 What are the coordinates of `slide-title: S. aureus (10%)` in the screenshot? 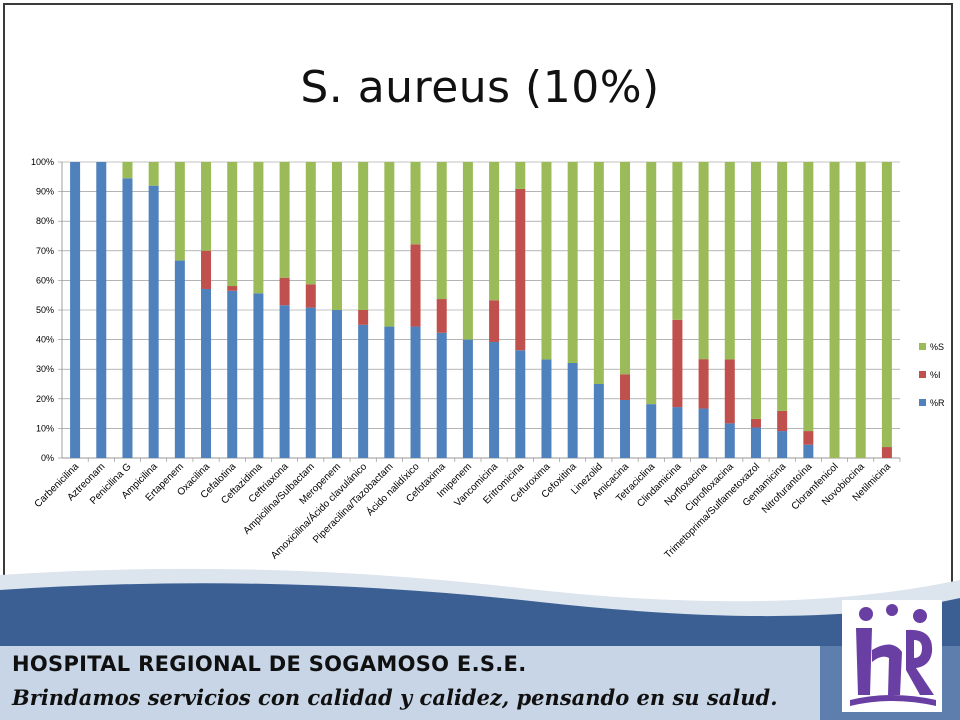 It's located at (480, 87).